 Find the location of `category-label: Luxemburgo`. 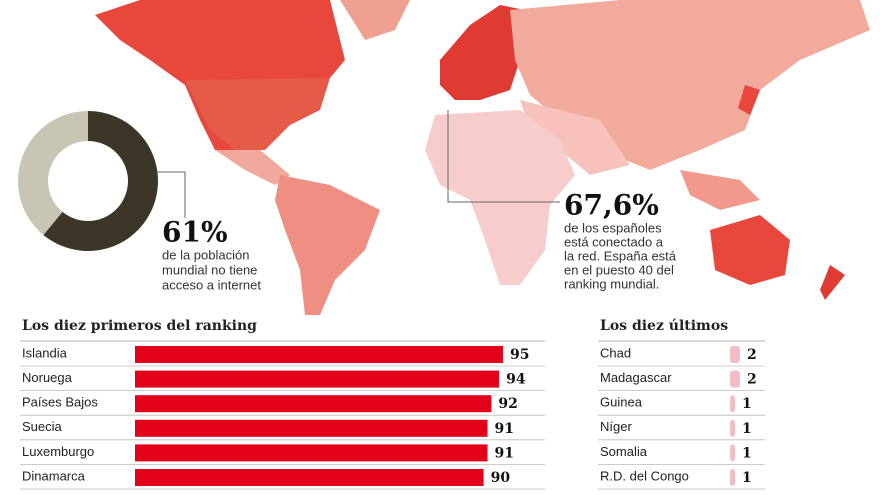

category-label: Luxemburgo is located at coordinates (58, 451).